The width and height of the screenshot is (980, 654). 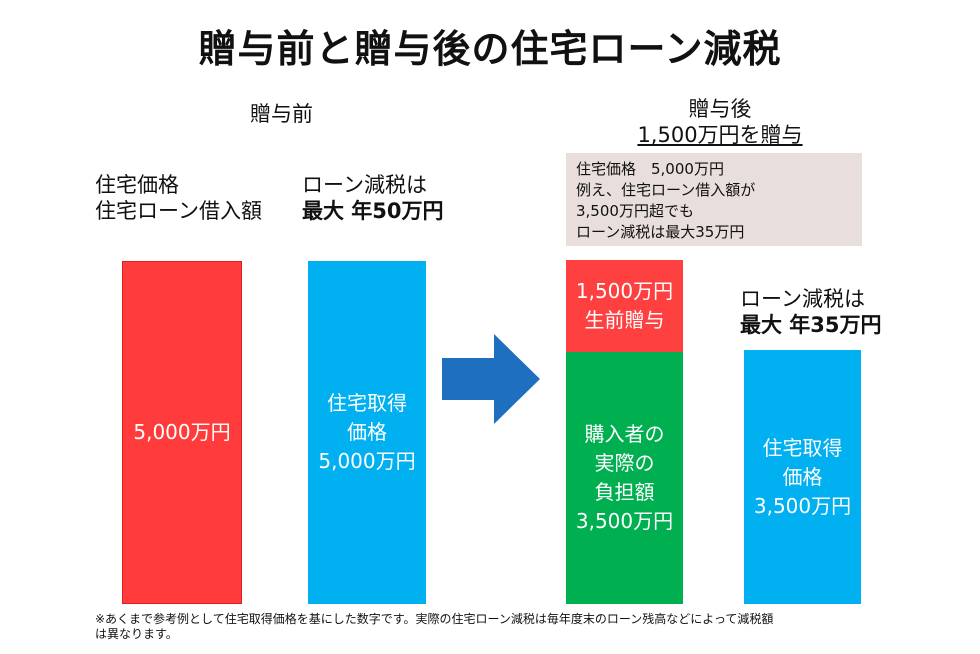 What do you see at coordinates (802, 505) in the screenshot?
I see `after-acq-line3: 3,500万円` at bounding box center [802, 505].